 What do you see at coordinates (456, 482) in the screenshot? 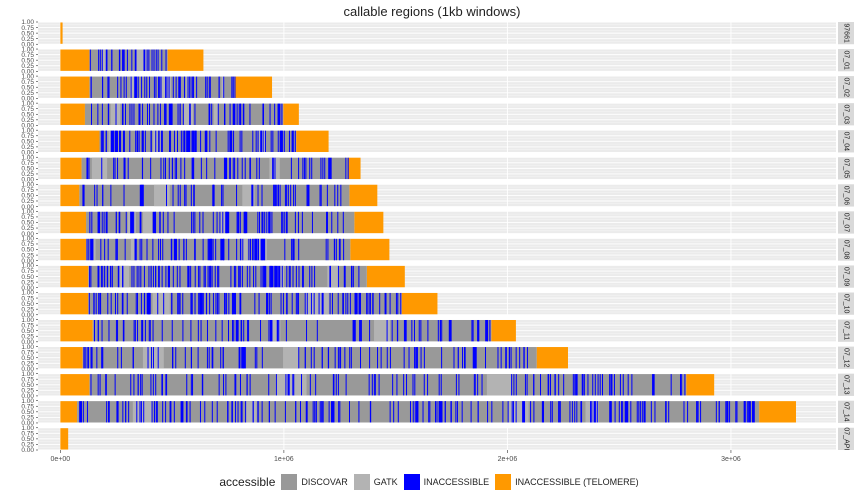
I see `legend-label-inaccessible: INACCESSIBLE` at bounding box center [456, 482].